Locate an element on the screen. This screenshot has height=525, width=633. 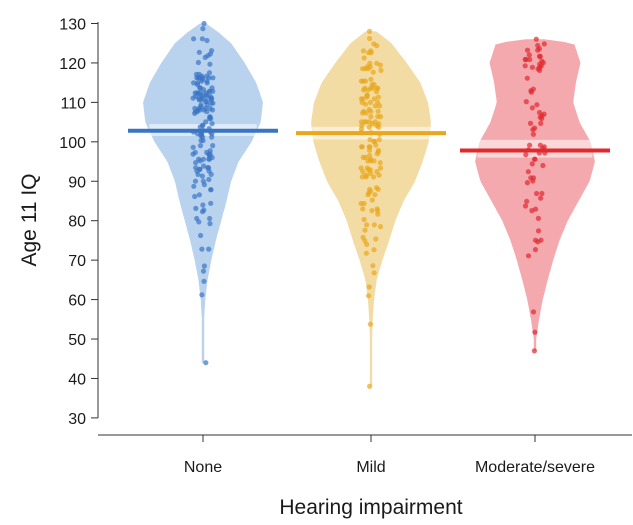
y-tick-label: 120 is located at coordinates (72, 64).